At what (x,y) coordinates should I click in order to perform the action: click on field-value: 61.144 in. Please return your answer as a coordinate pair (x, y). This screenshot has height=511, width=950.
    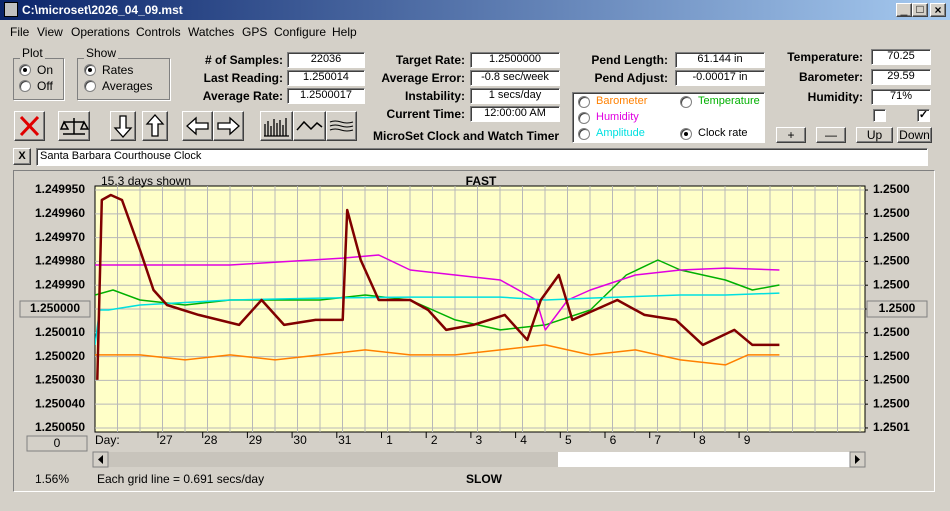
    Looking at the image, I should click on (720, 60).